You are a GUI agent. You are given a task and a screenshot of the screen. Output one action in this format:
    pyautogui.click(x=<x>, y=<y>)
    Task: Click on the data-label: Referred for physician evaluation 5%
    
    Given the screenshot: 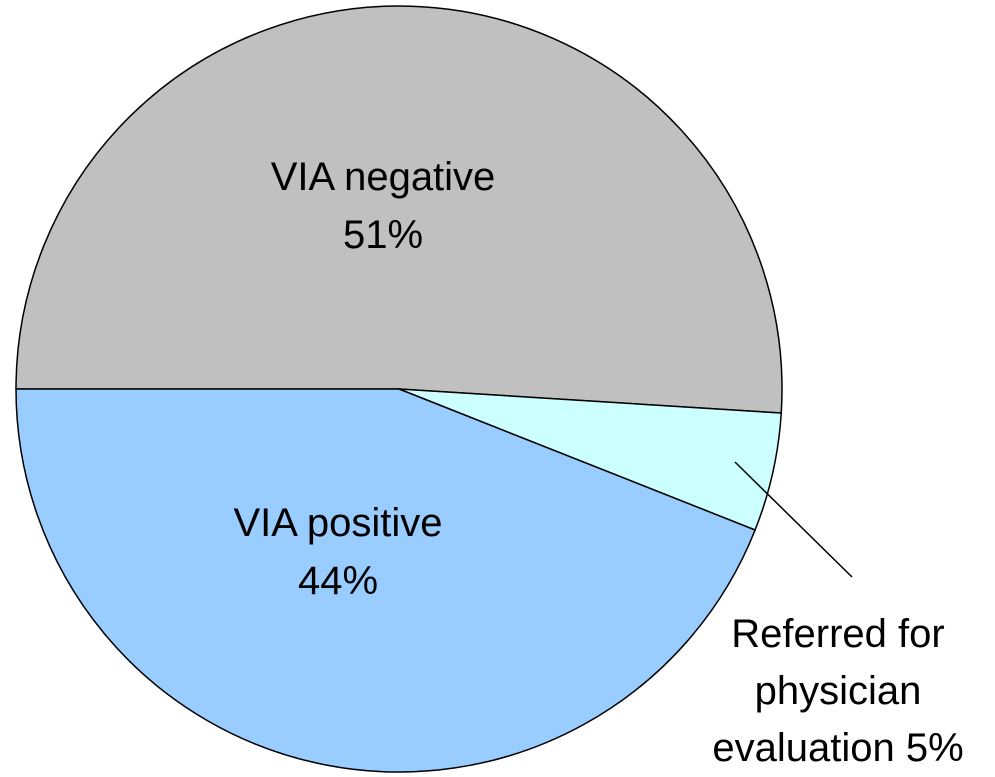 What is the action you would take?
    pyautogui.click(x=838, y=691)
    